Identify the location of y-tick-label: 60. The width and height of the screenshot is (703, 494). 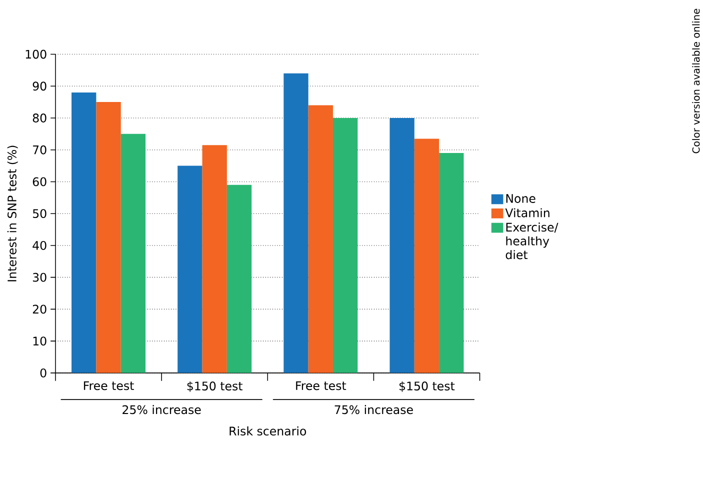
(39, 181).